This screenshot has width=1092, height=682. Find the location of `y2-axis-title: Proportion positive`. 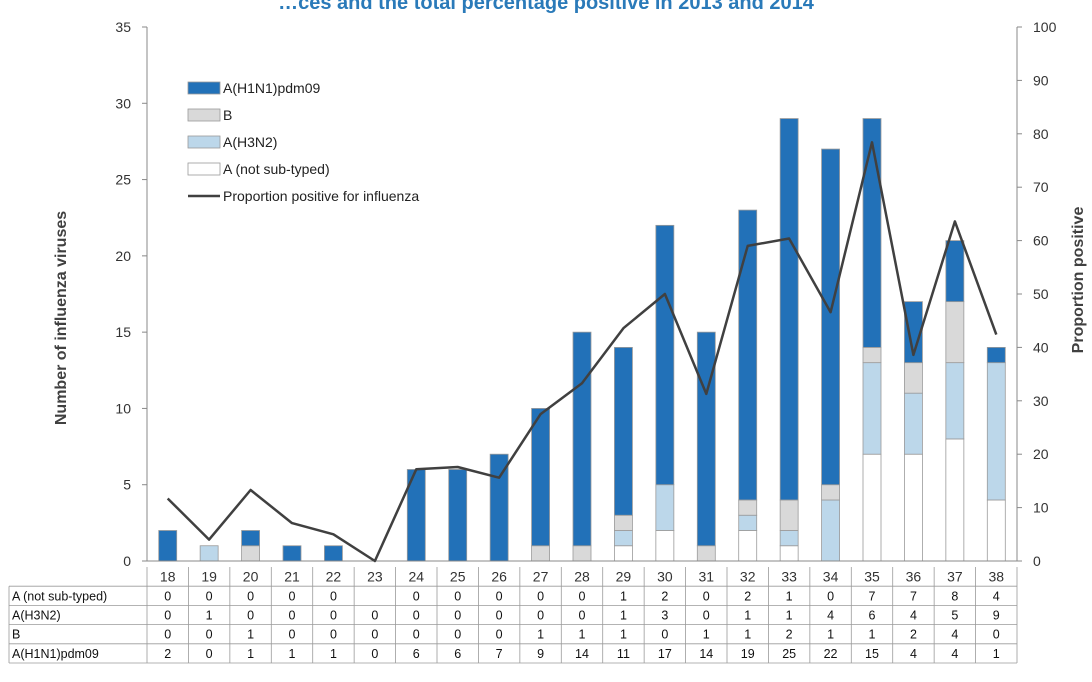

y2-axis-title: Proportion positive is located at coordinates (1078, 280).